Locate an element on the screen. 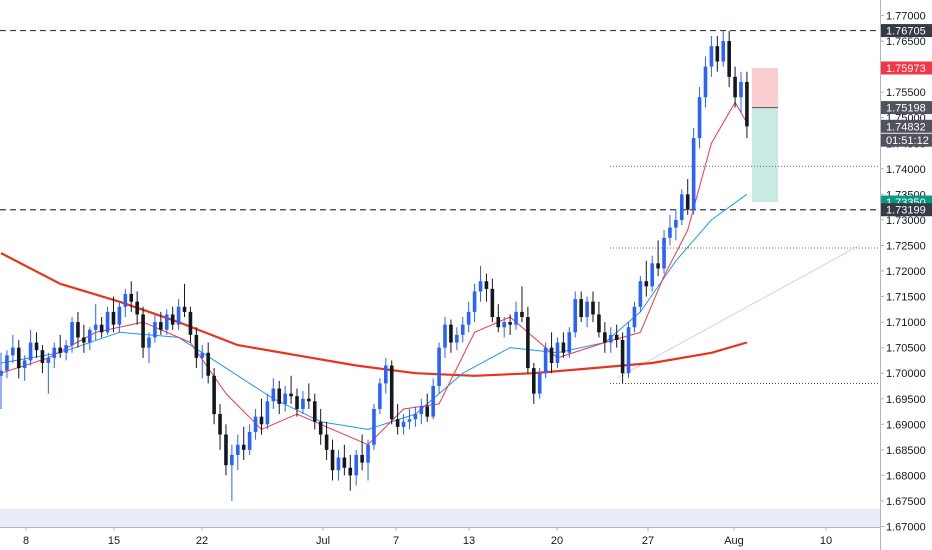 This screenshot has height=550, width=932. short-position-tool is located at coordinates (765, 135).